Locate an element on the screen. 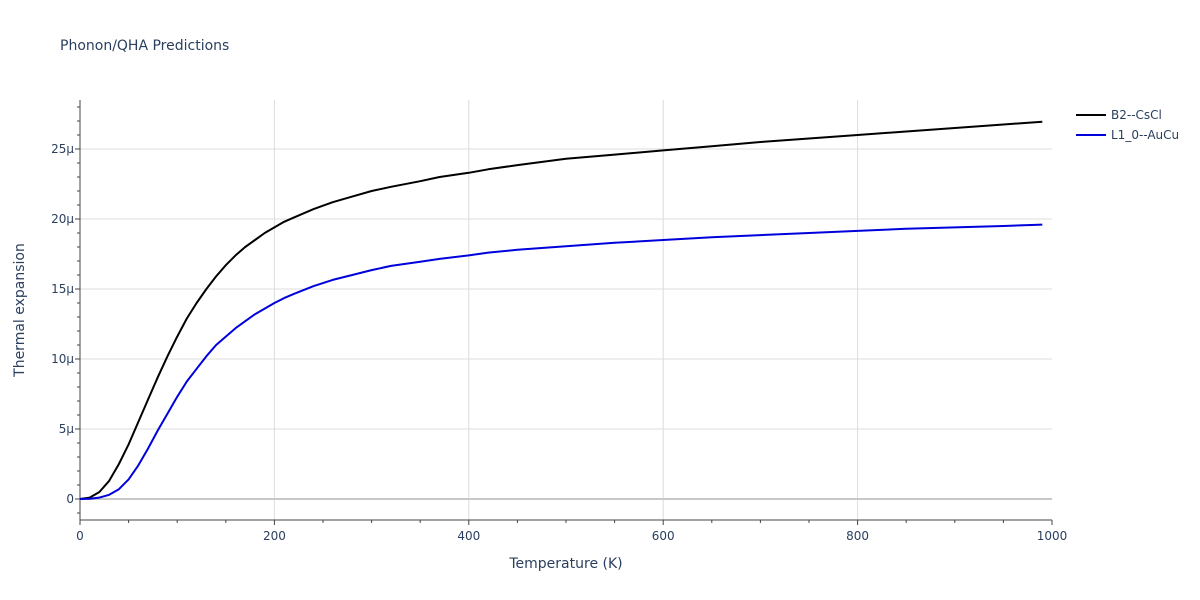  y-tick-label: 15μ is located at coordinates (62, 289).